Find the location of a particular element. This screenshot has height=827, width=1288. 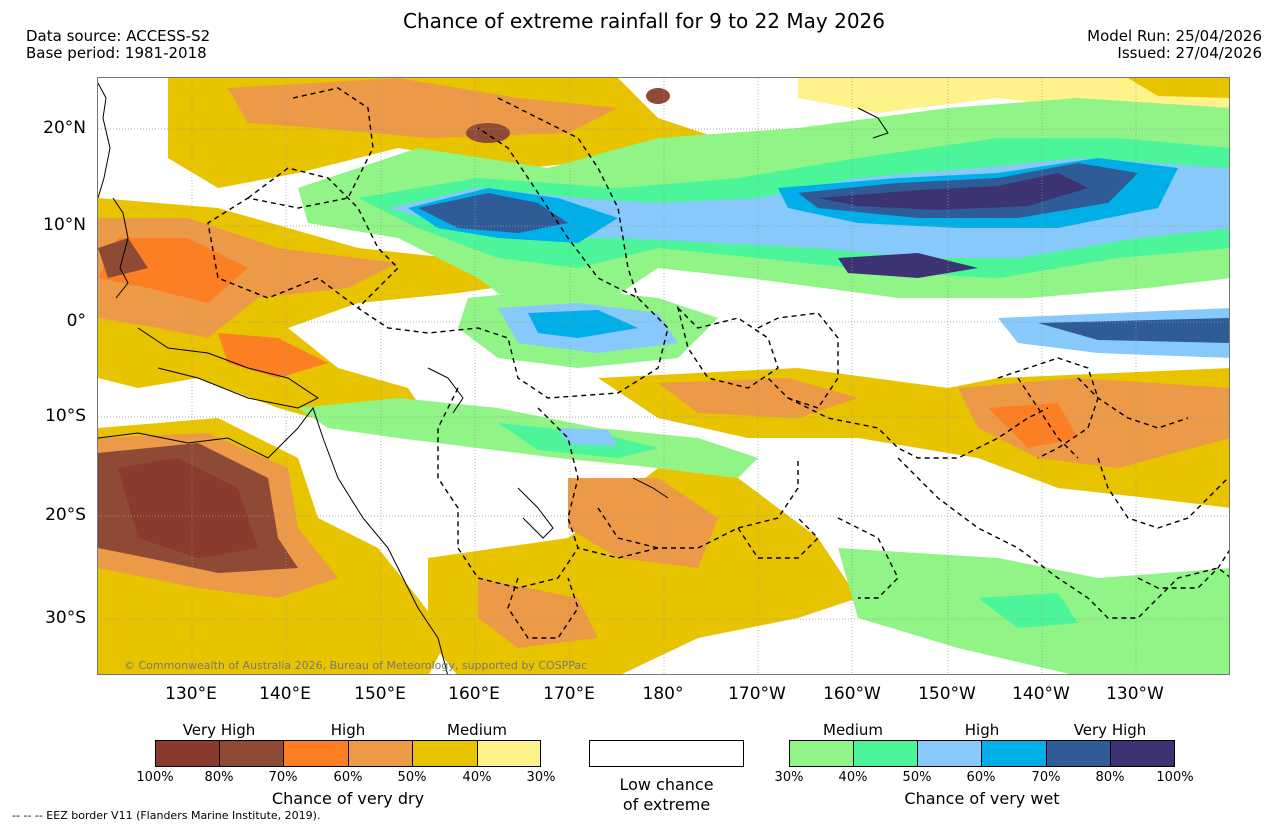

dry-tick-100: 100% is located at coordinates (155, 777).